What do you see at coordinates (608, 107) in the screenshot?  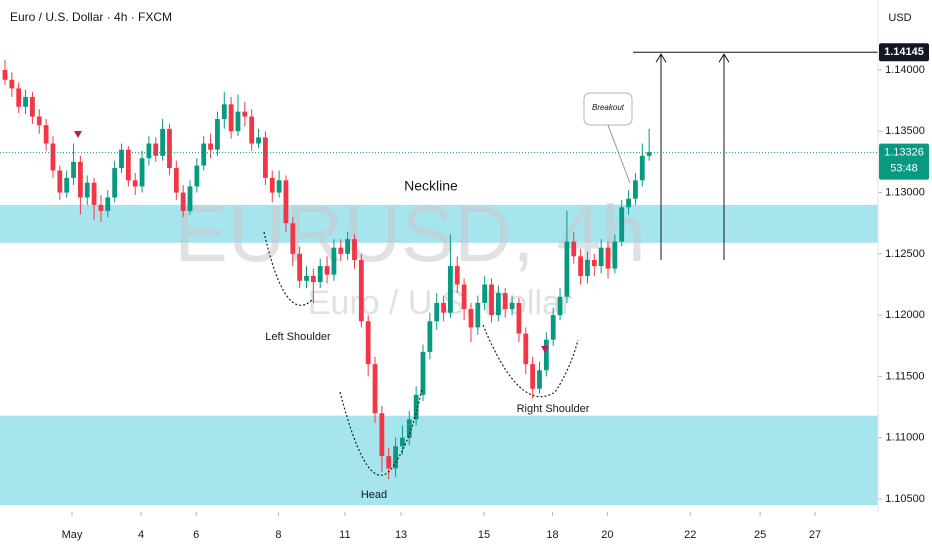 I see `breakout-label: Breakout` at bounding box center [608, 107].